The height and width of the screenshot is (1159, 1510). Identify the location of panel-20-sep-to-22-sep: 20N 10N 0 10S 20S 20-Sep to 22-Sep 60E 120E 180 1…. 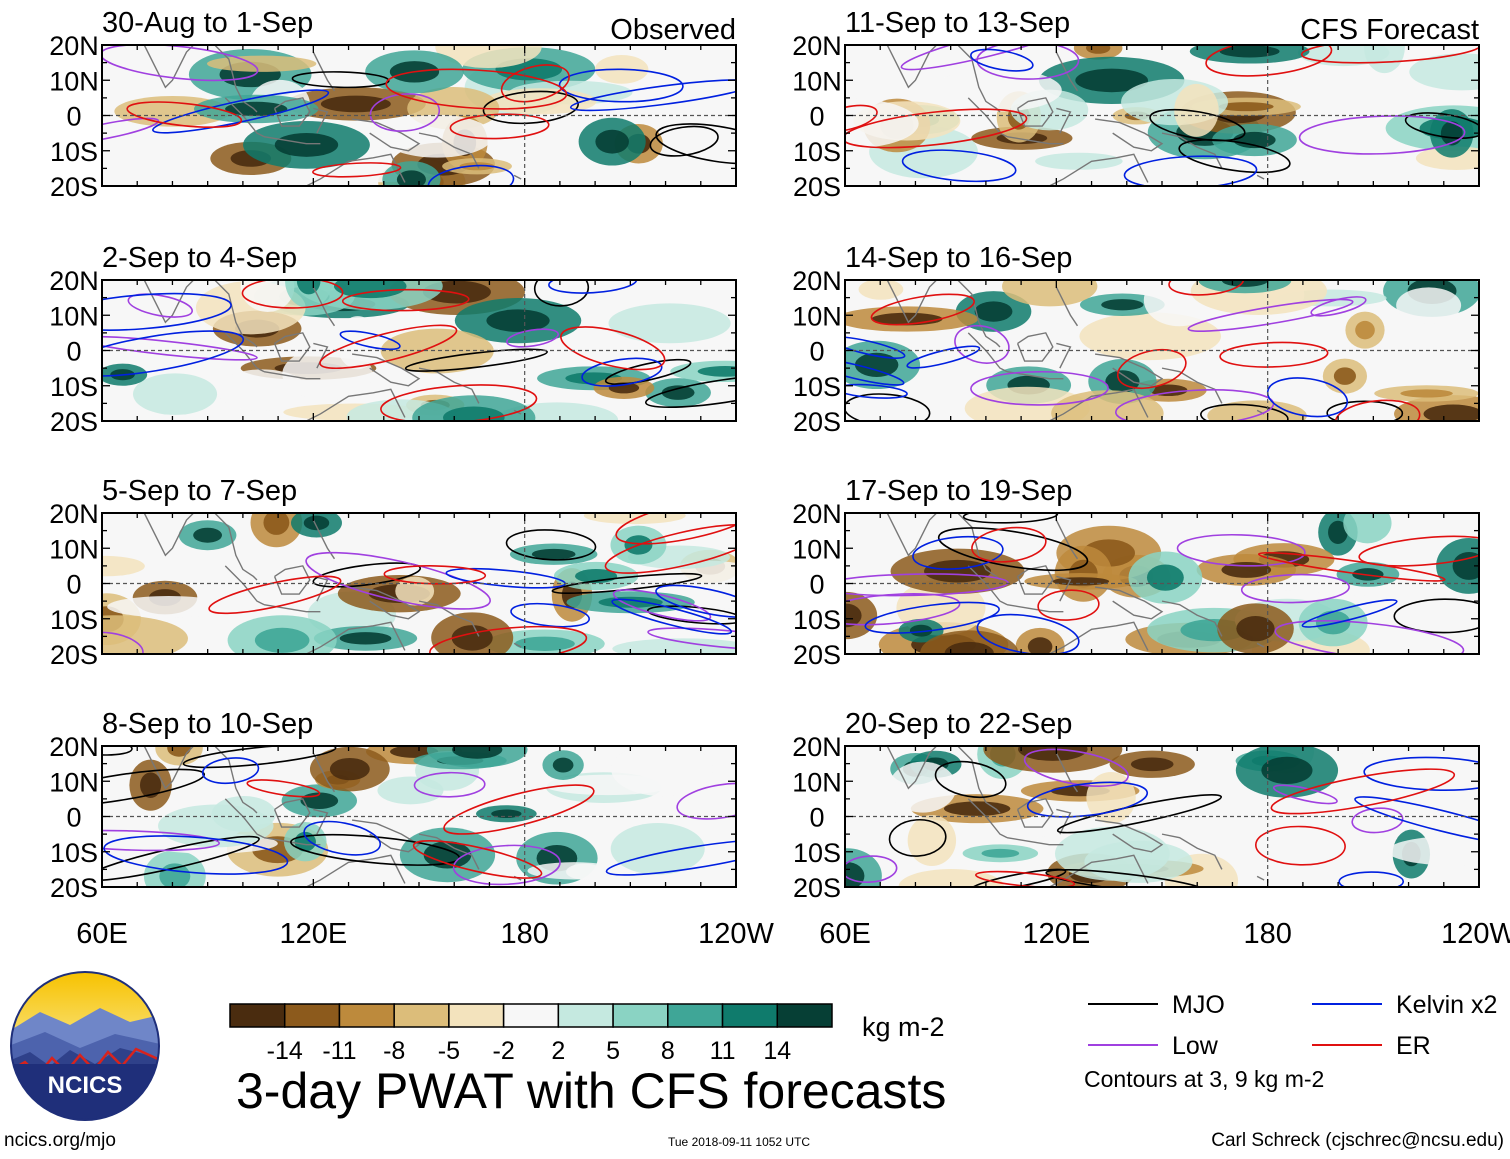
(1151, 829).